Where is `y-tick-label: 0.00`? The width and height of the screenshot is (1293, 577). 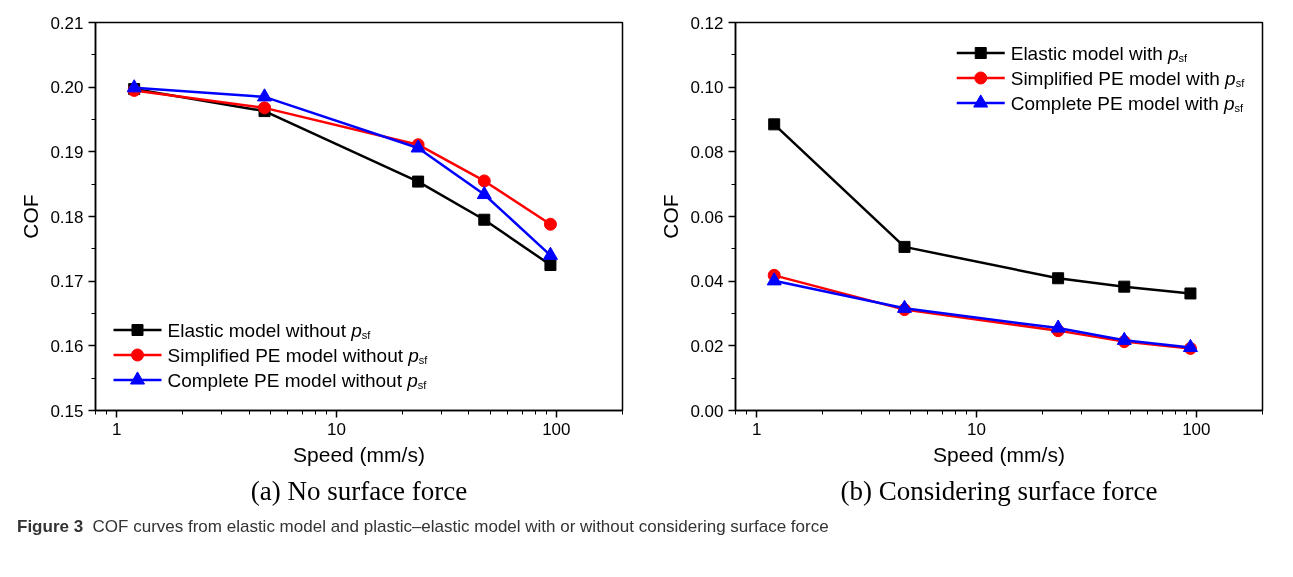
y-tick-label: 0.00 is located at coordinates (707, 411).